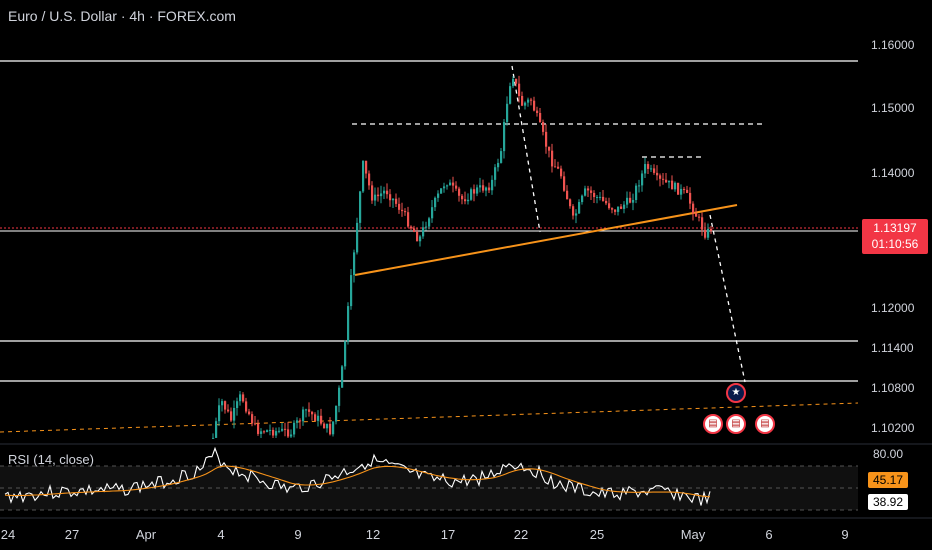 This screenshot has width=932, height=550. Describe the element at coordinates (769, 534) in the screenshot. I see `x-label-6: 6` at that location.